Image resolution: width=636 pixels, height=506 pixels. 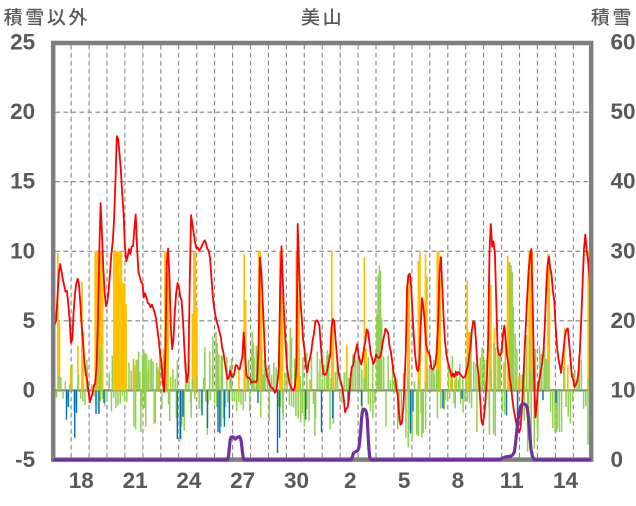 What do you see at coordinates (350, 480) in the screenshot?
I see `svg-text: 2` at bounding box center [350, 480].